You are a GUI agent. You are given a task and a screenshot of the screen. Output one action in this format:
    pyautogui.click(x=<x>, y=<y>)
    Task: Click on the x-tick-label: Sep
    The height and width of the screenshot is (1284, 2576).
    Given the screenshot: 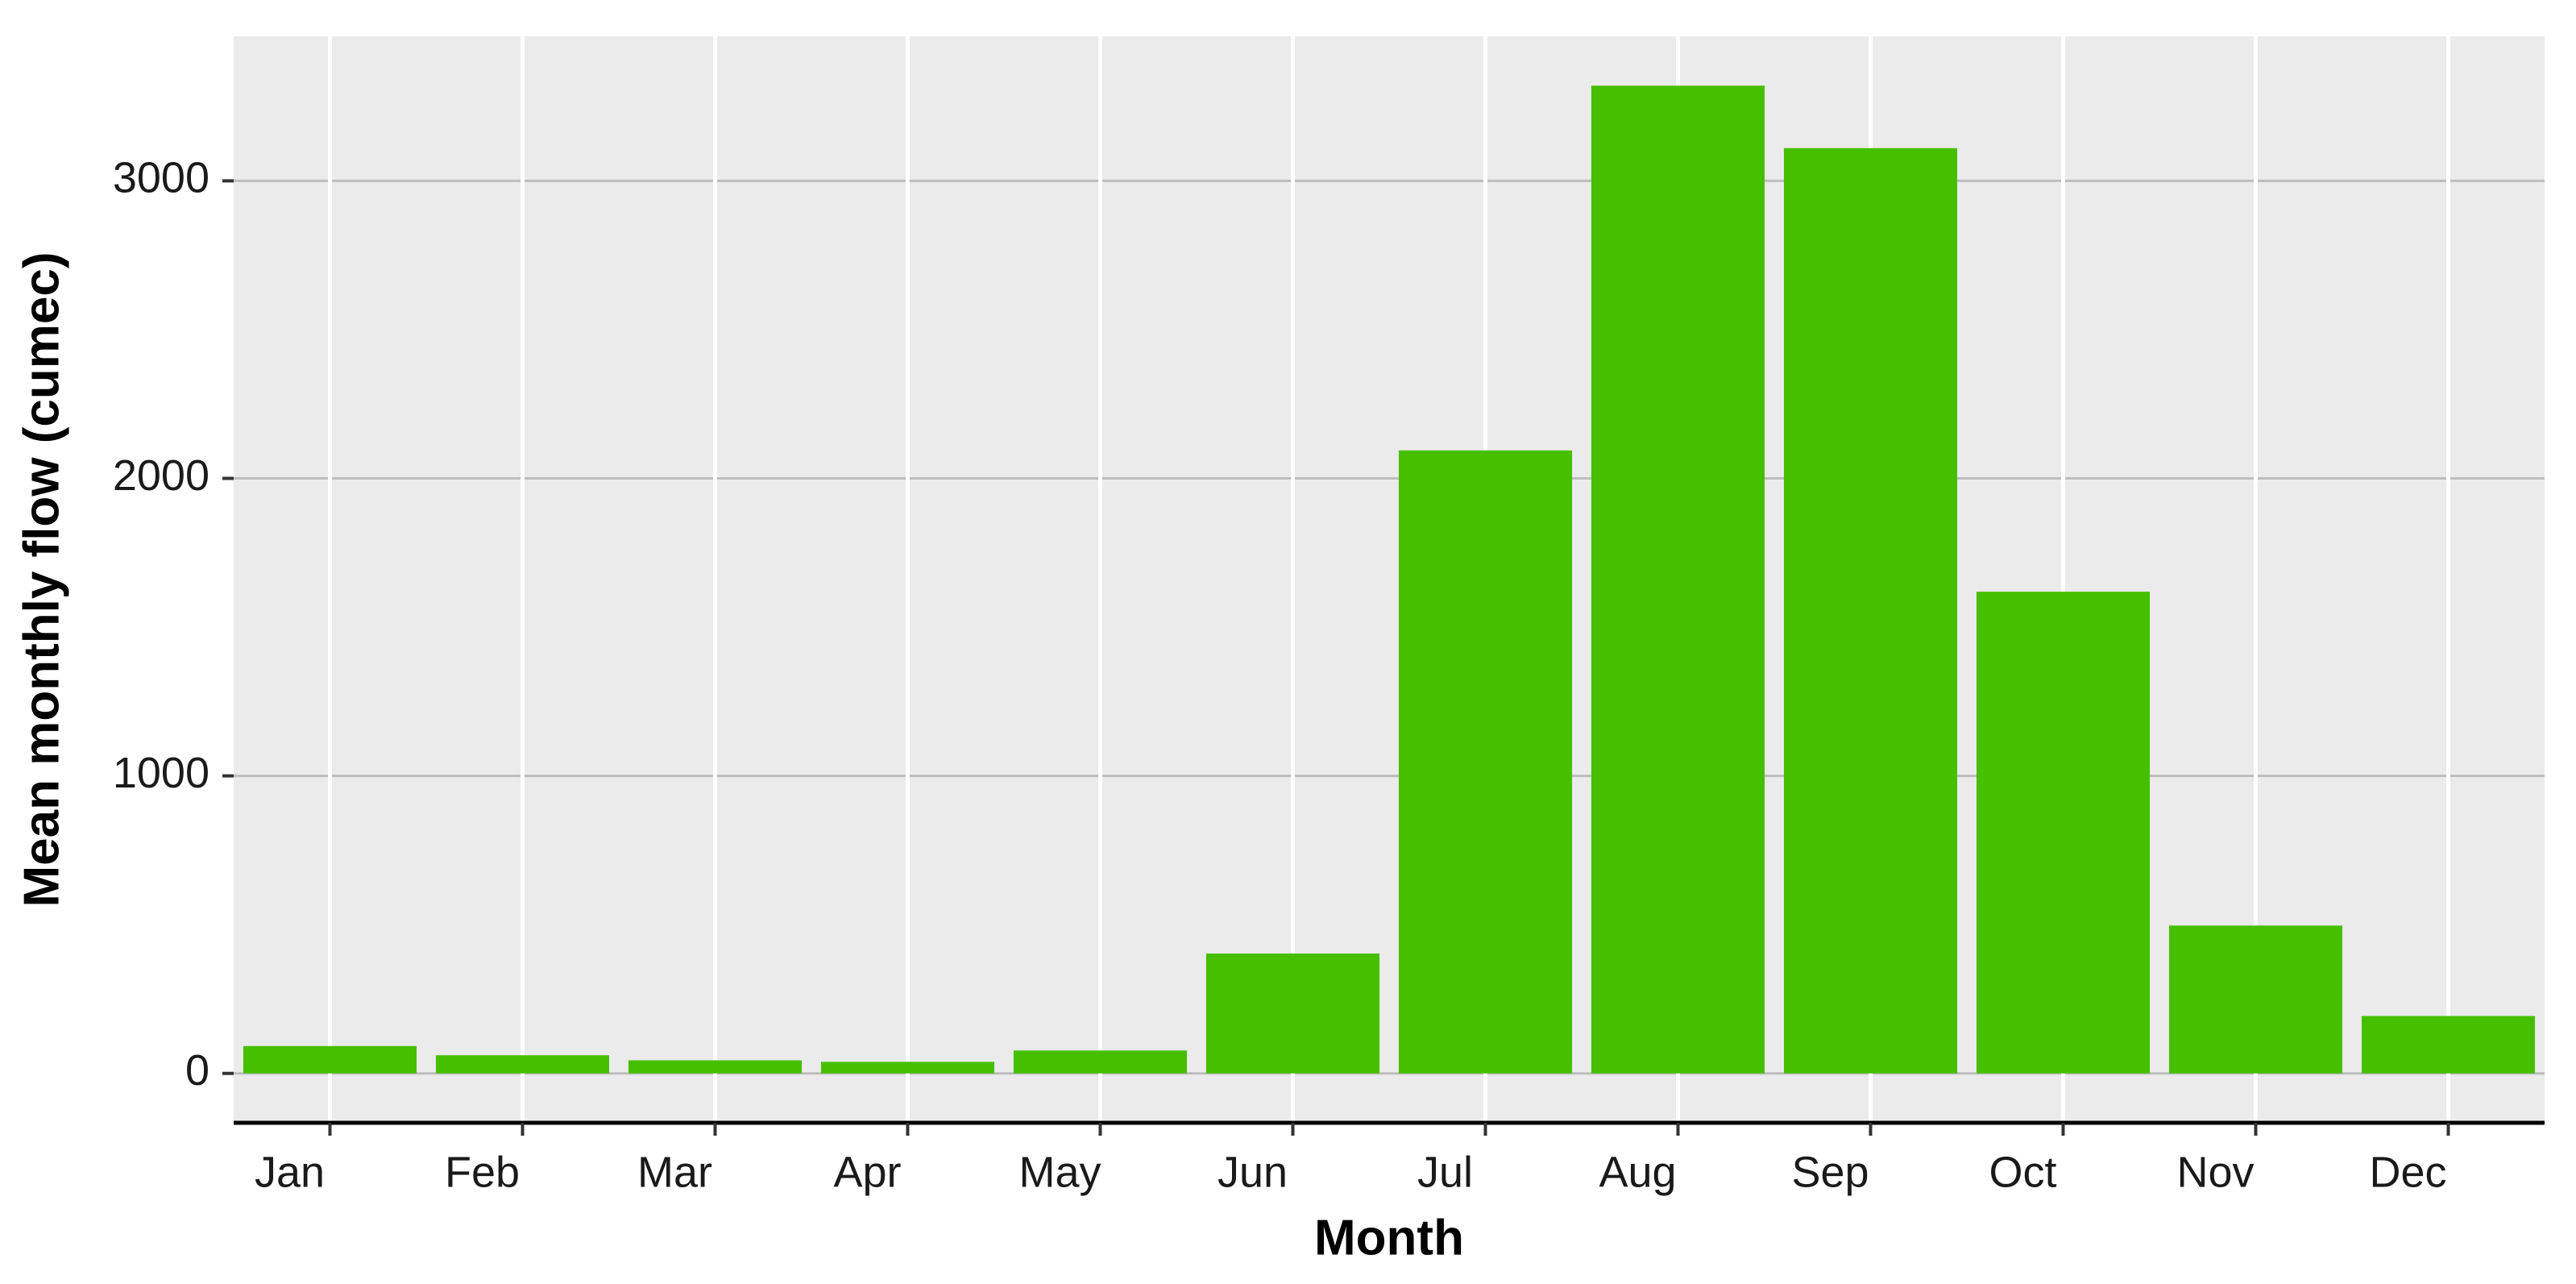 What is the action you would take?
    pyautogui.click(x=1830, y=1172)
    